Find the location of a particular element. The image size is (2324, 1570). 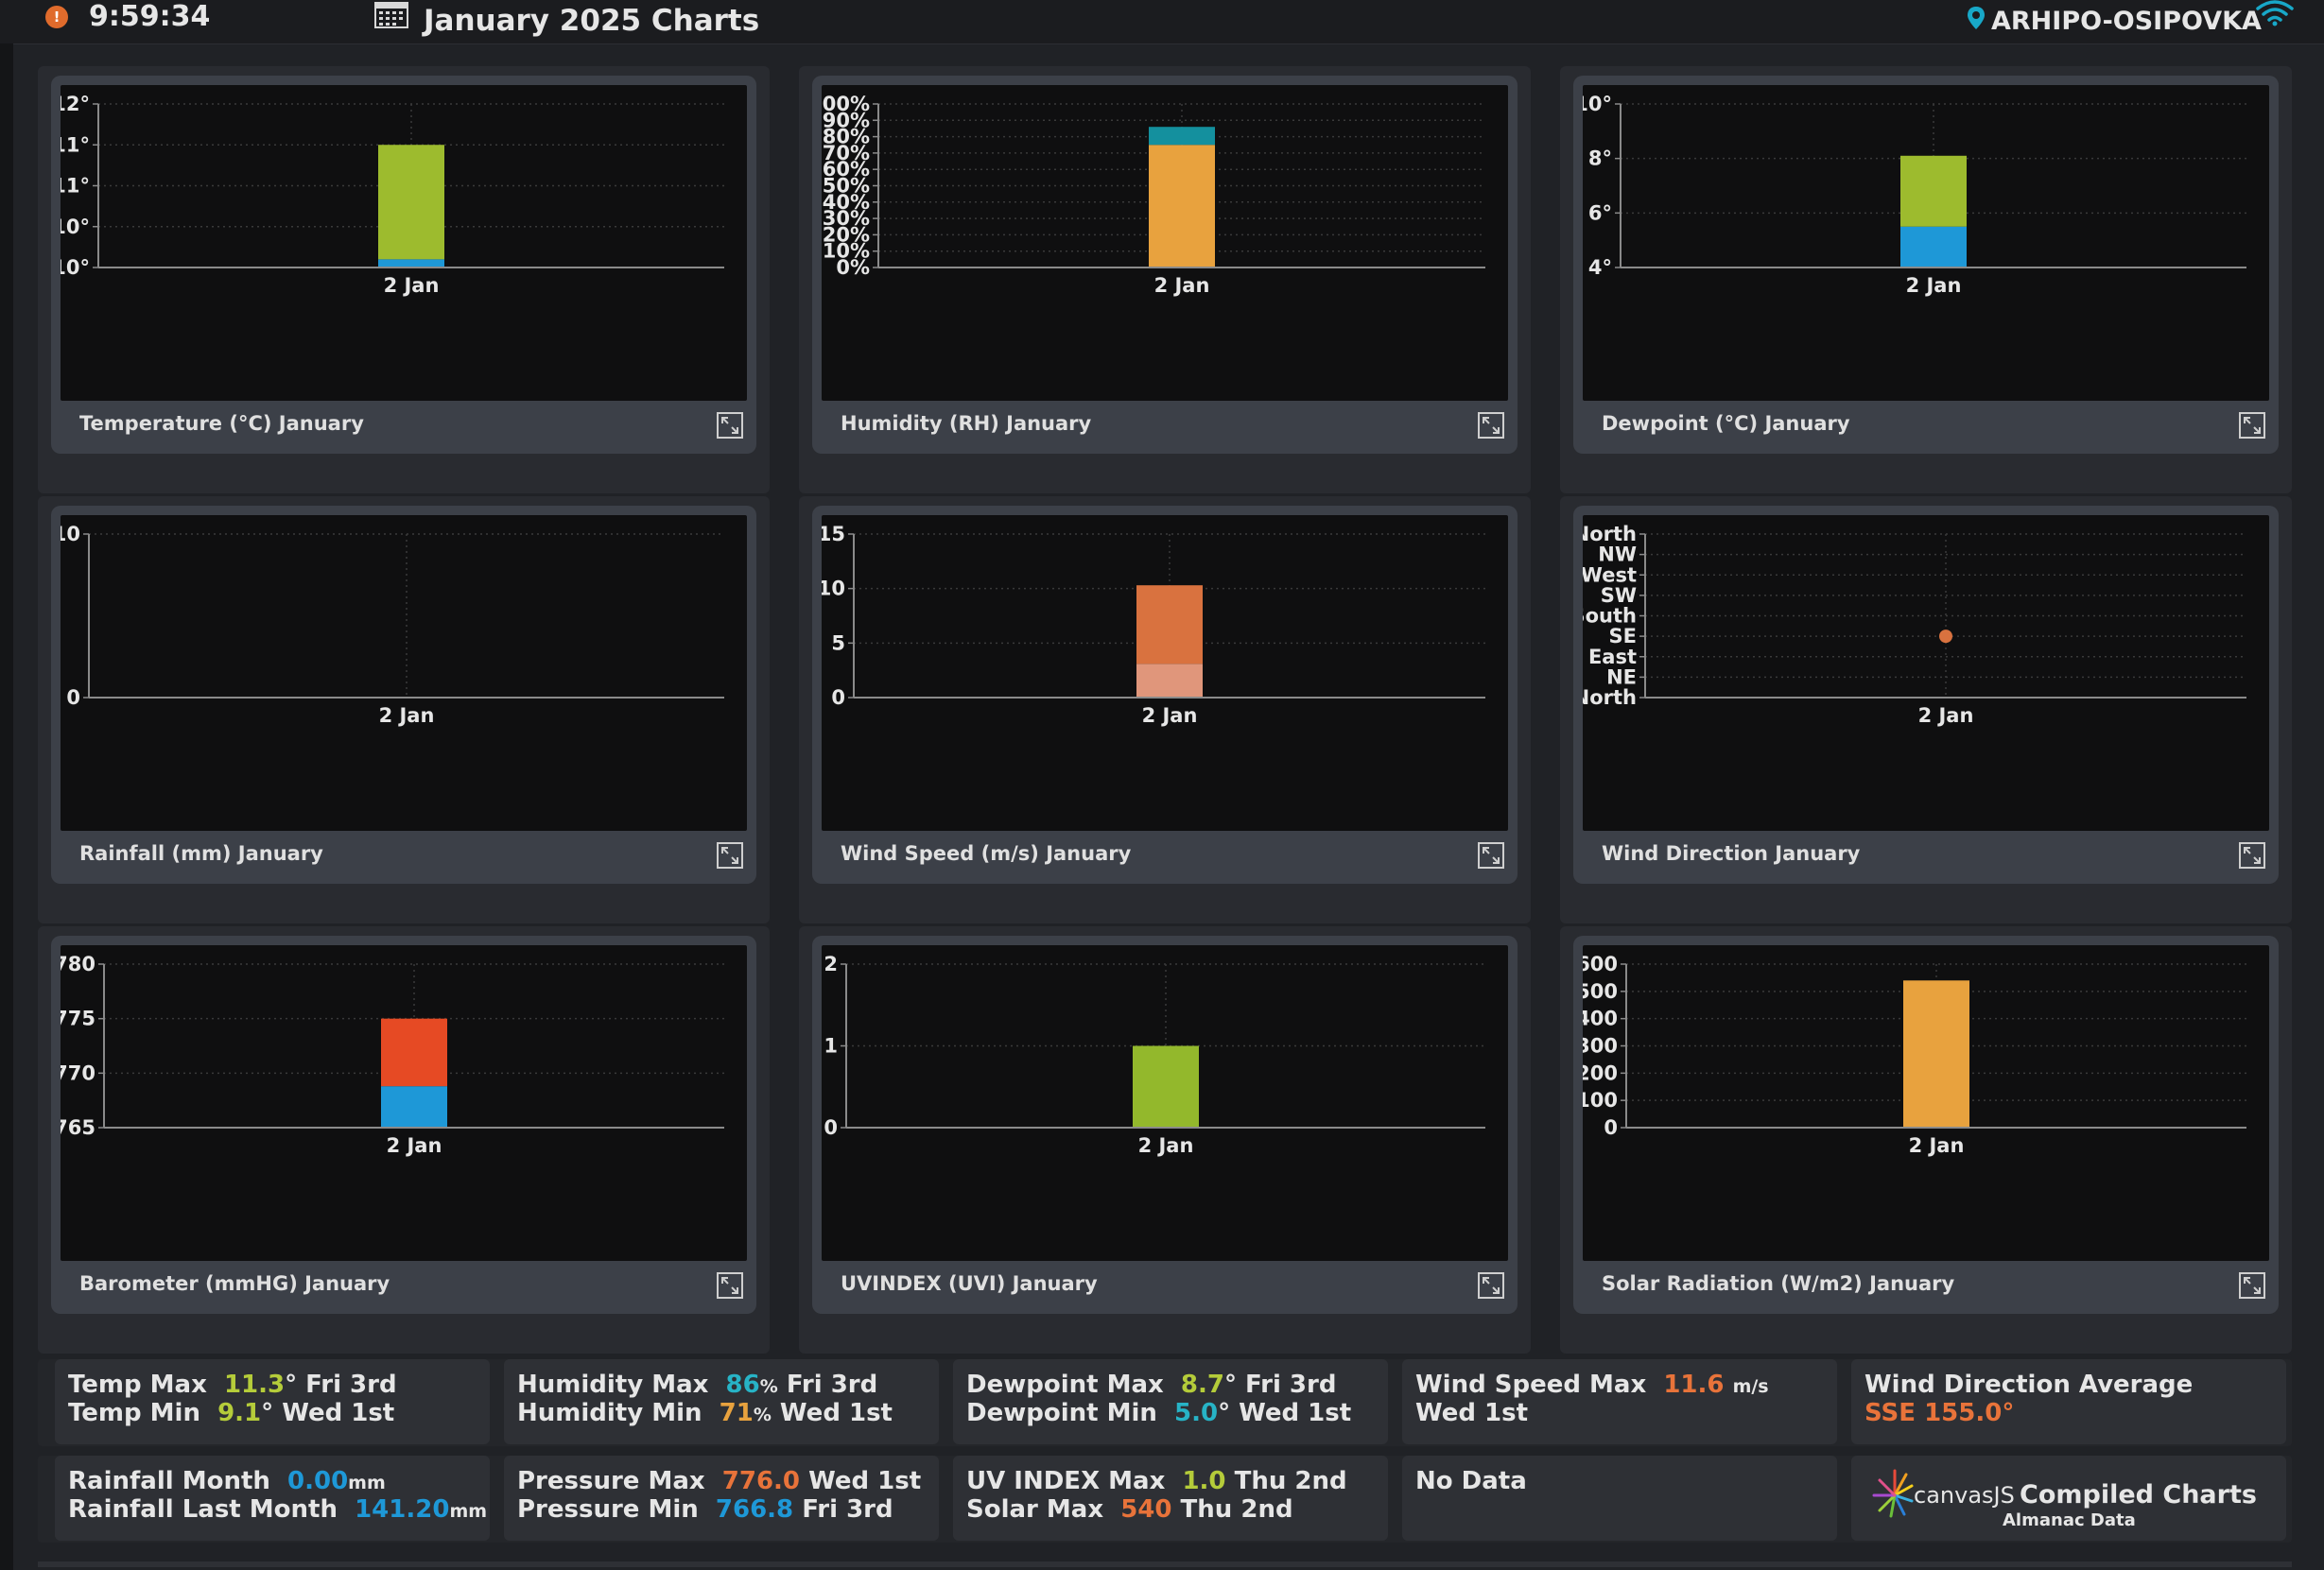

pressure-min-value: 766.8 is located at coordinates (754, 1509).